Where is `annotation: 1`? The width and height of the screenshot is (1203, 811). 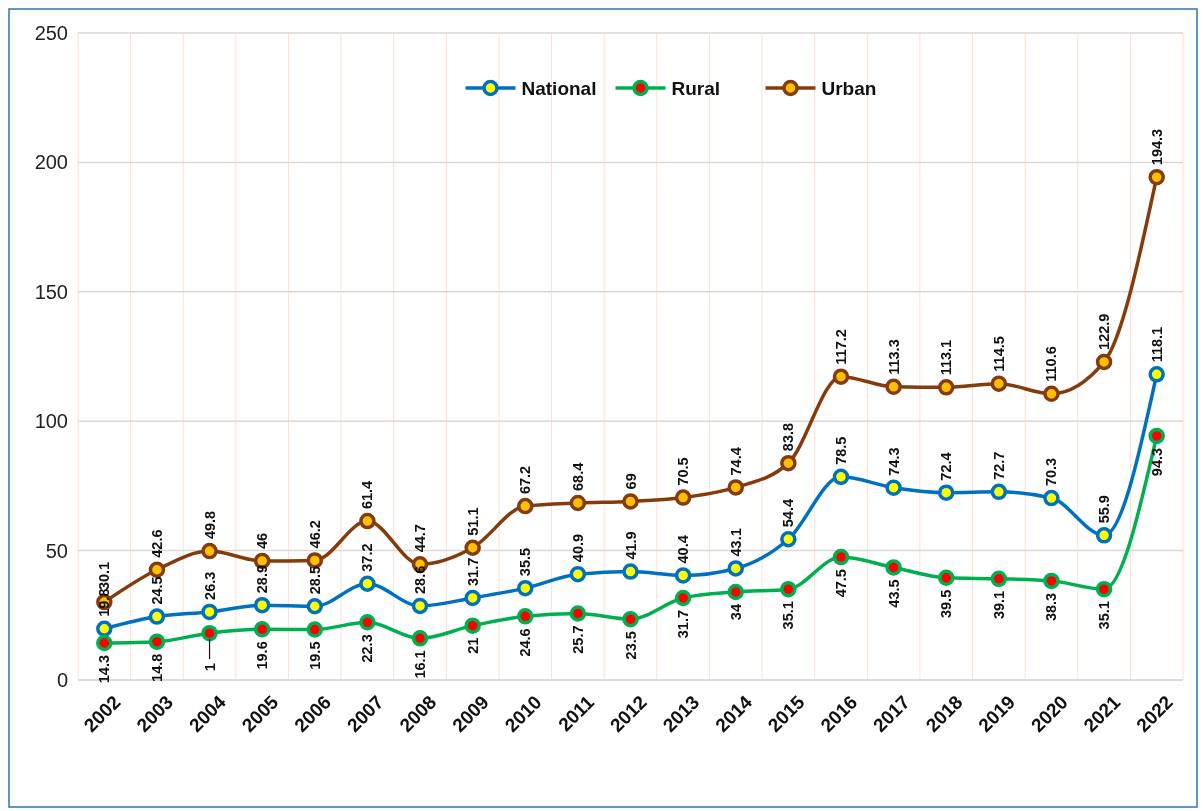 annotation: 1 is located at coordinates (209, 667).